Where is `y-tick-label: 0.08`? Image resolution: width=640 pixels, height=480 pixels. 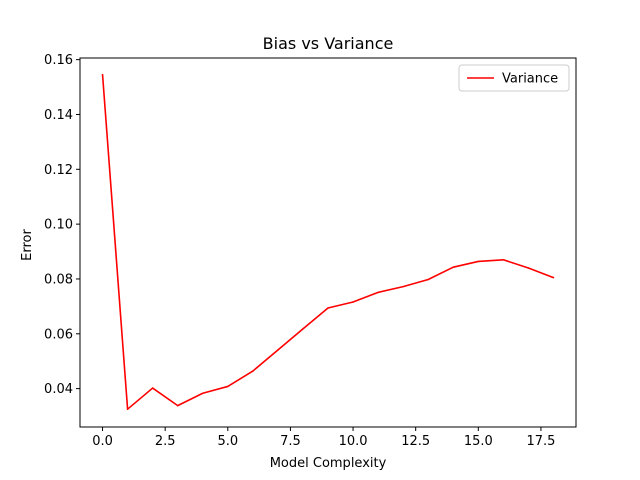
y-tick-label: 0.08 is located at coordinates (58, 279).